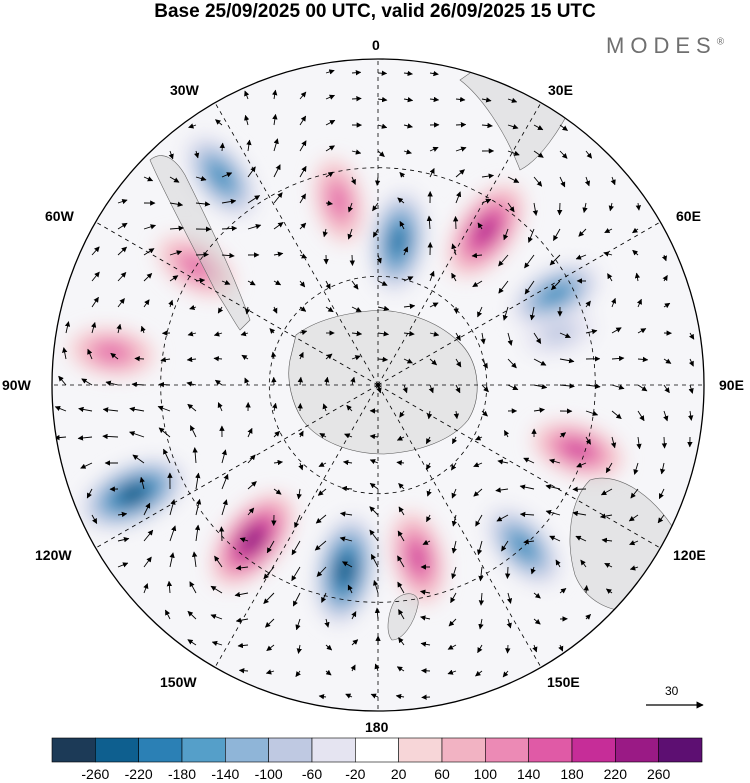 The image size is (750, 783). Describe the element at coordinates (268, 774) in the screenshot. I see `colorbar-tick-label: -100` at that location.